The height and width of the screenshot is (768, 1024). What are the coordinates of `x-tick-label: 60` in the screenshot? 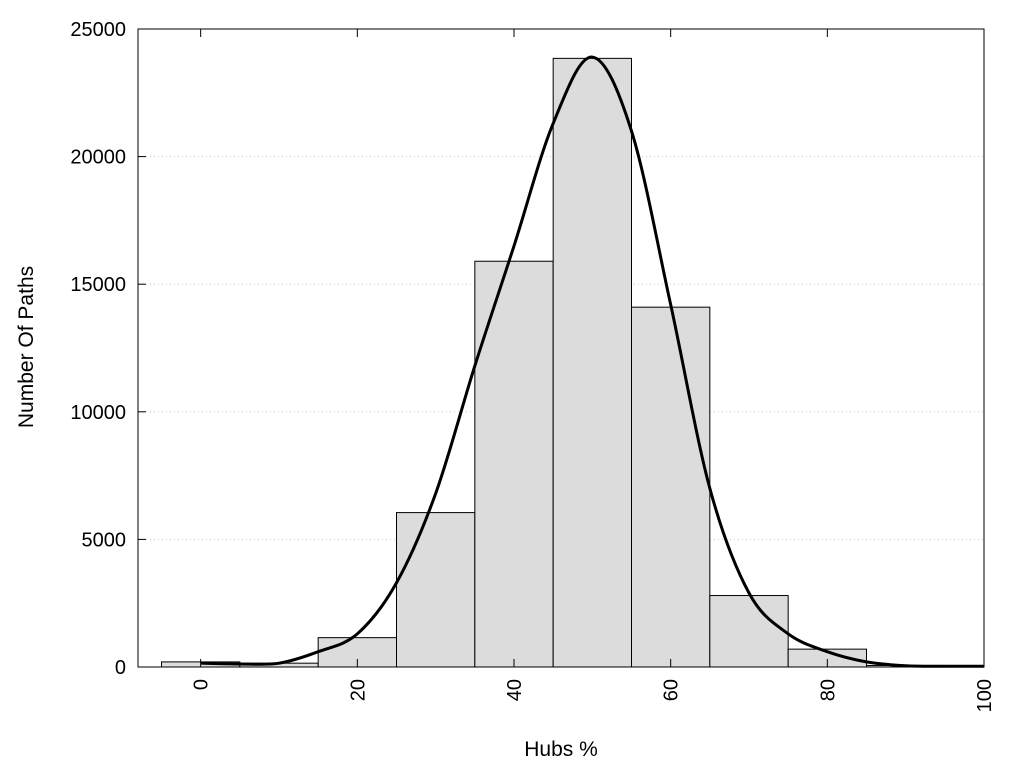 It's located at (672, 690).